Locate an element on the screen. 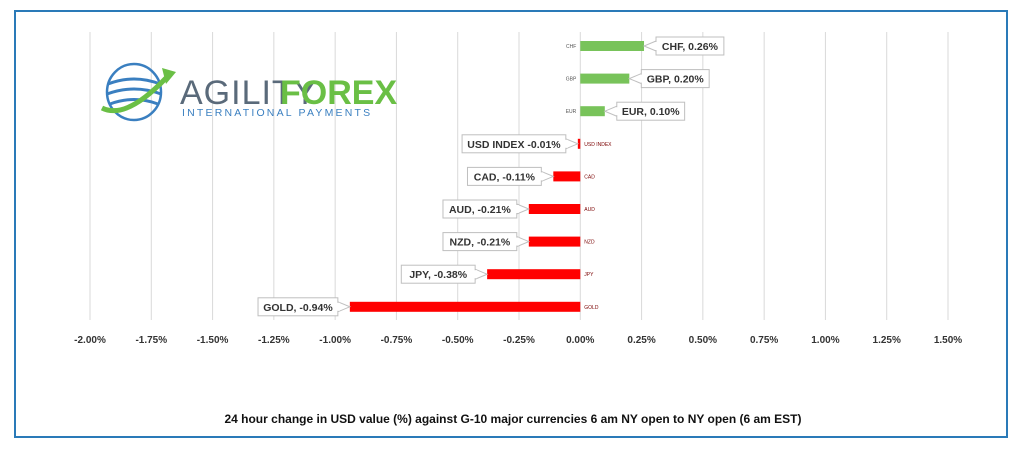 Image resolution: width=1024 pixels, height=449 pixels. globe-icon is located at coordinates (138, 92).